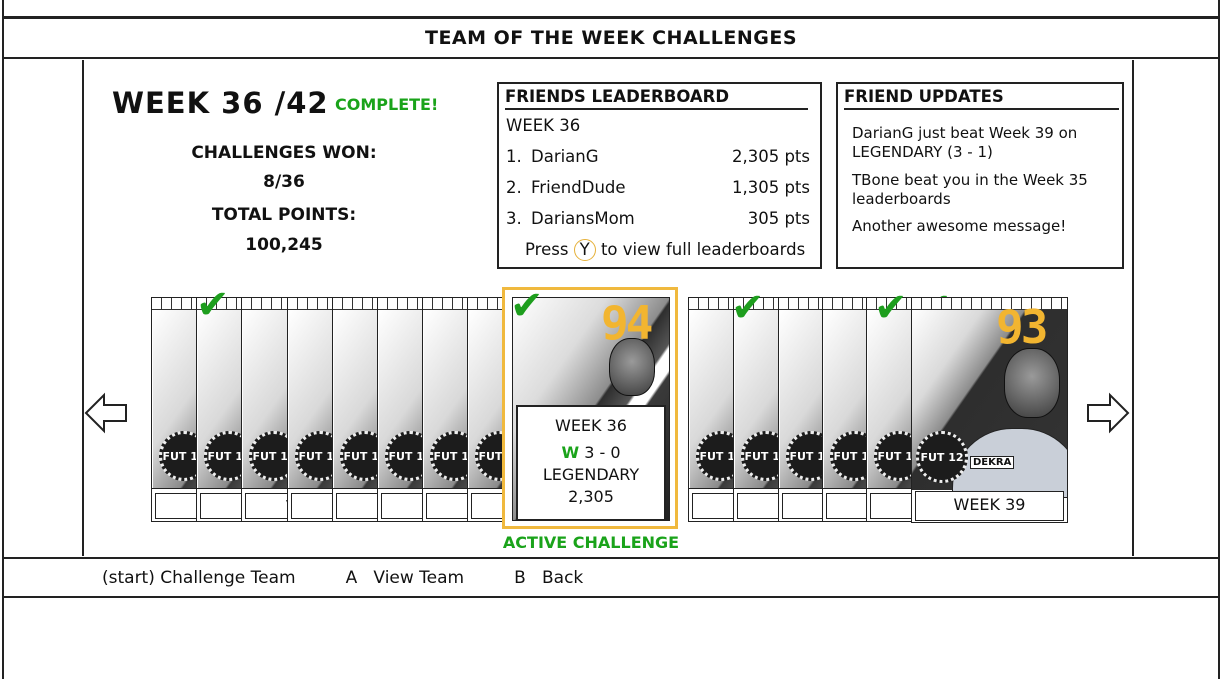  I want to click on total-points-label: TOTAL POINTS:, so click(284, 215).